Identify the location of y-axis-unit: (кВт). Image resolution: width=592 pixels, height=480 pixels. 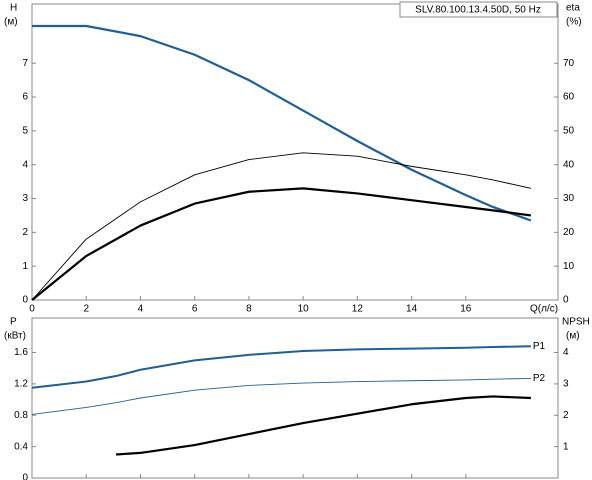
(15, 336).